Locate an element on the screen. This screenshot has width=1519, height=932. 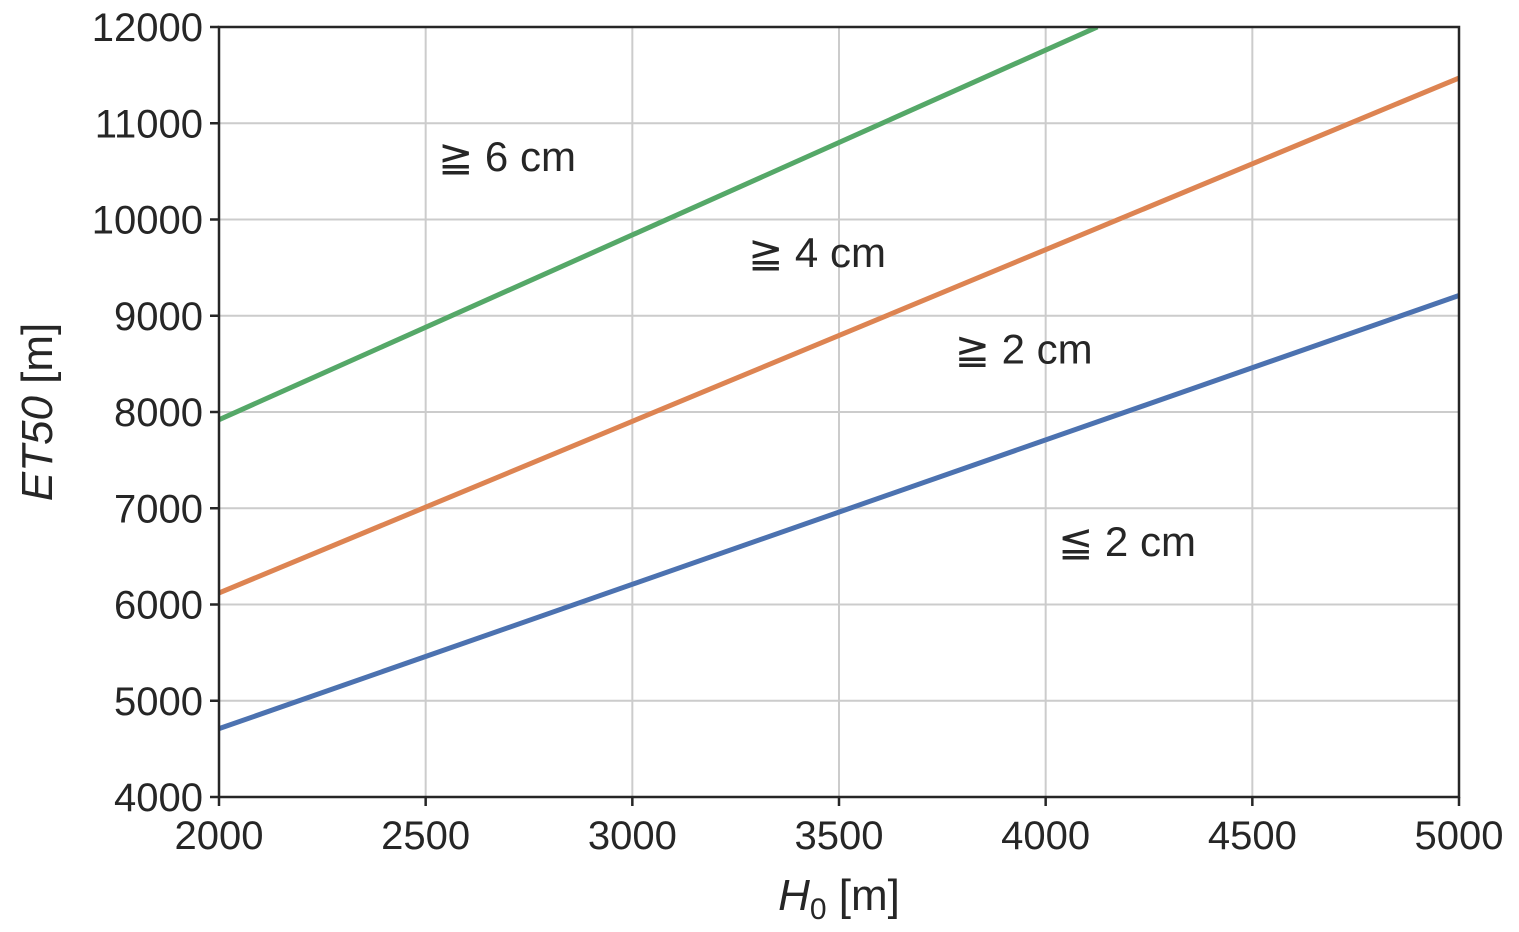
x-tick-label: 3000 is located at coordinates (632, 836).